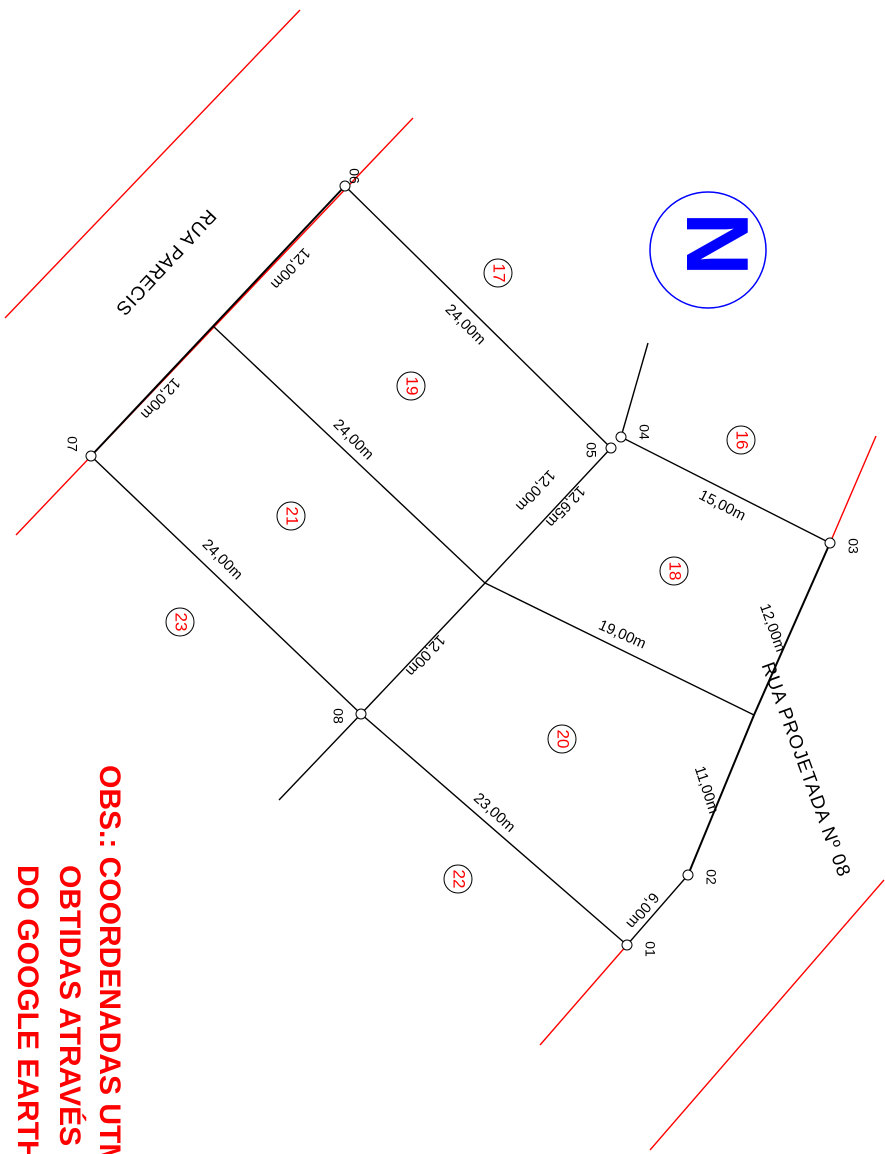 The width and height of the screenshot is (885, 1154). I want to click on note-line: DO GOOGLE EARTH, so click(27, 1009).